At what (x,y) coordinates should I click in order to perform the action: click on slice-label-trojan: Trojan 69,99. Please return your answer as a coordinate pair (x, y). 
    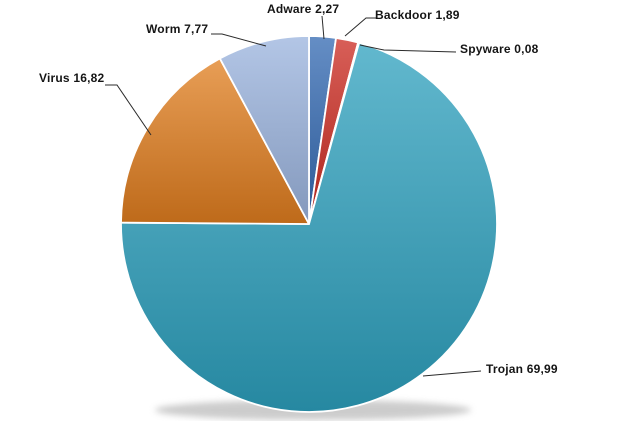
    Looking at the image, I should click on (522, 369).